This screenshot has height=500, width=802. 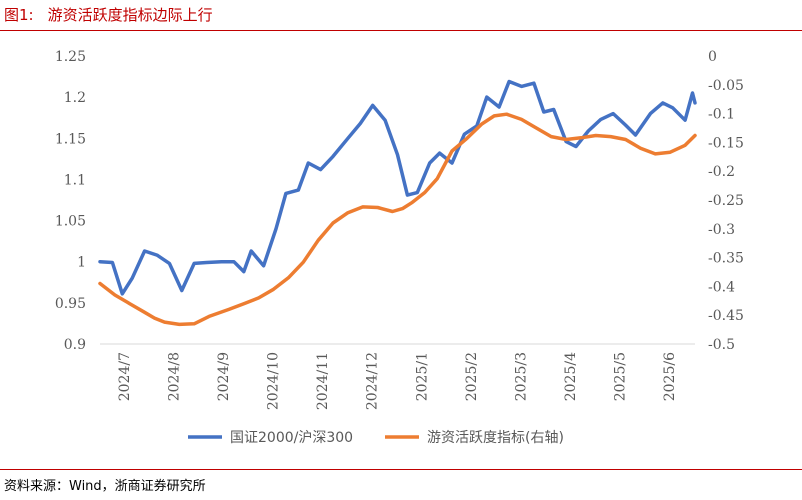 What do you see at coordinates (70, 57) in the screenshot?
I see `y-left-tick-label: 1.25` at bounding box center [70, 57].